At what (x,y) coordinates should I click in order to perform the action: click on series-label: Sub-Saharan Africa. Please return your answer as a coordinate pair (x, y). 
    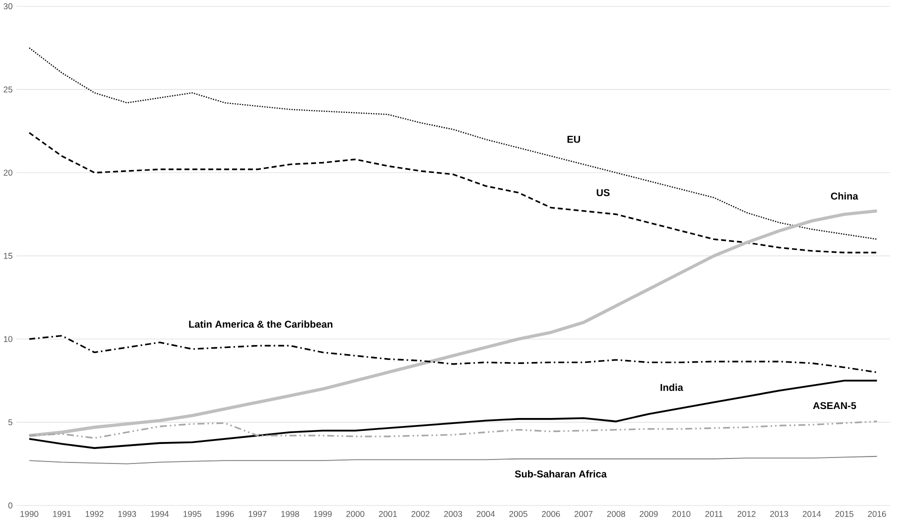
    Looking at the image, I should click on (560, 474).